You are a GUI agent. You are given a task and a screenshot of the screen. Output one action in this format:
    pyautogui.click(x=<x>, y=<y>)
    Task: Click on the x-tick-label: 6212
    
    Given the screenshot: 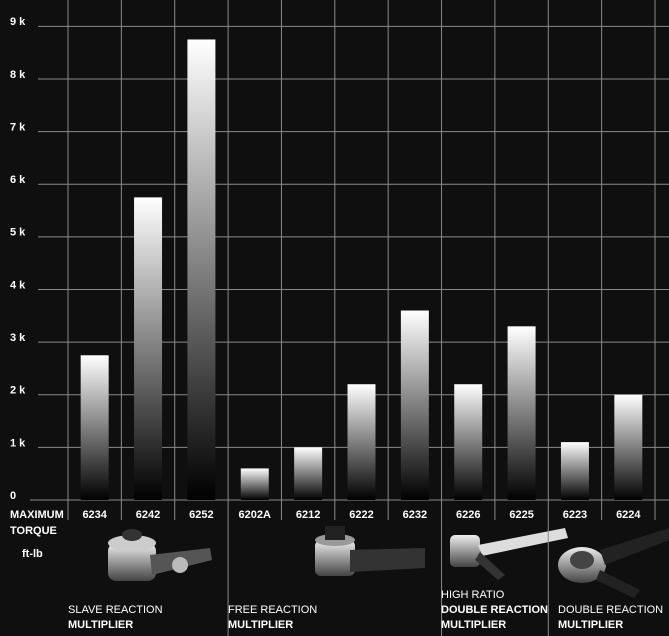 What is the action you would take?
    pyautogui.click(x=308, y=515)
    